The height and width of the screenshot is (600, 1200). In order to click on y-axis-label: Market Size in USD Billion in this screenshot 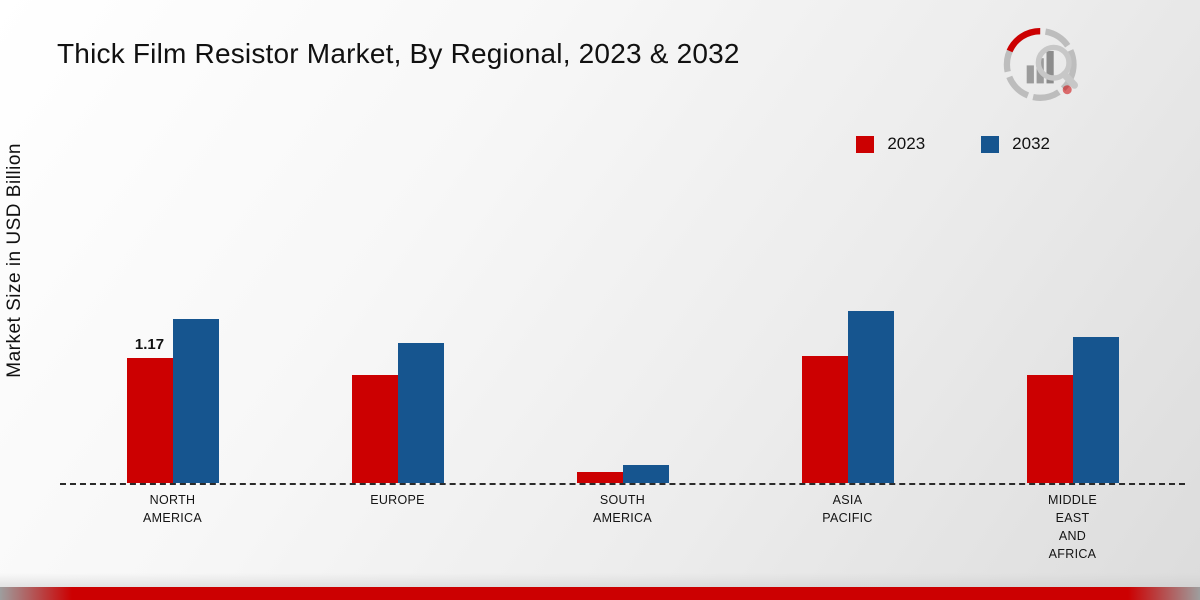, I will do `click(14, 260)`.